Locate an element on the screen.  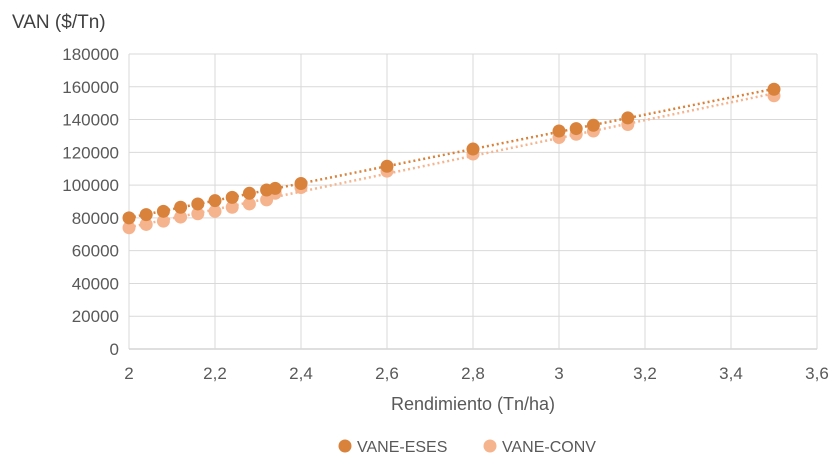
legend-label: VANE-ESES is located at coordinates (402, 447).